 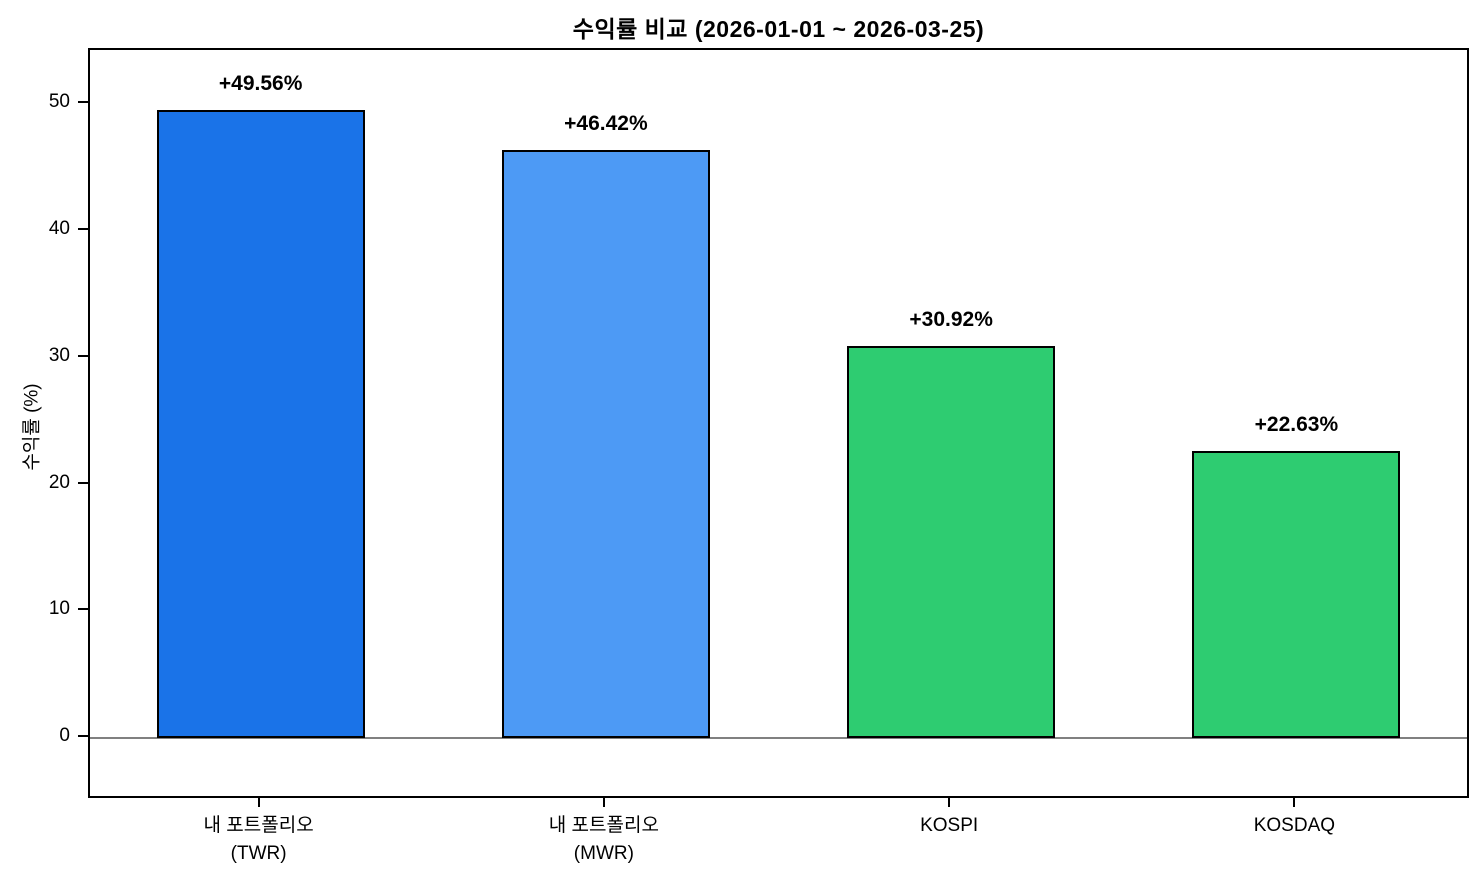 What do you see at coordinates (260, 84) in the screenshot?
I see `bar-value-label-0: +49.56%` at bounding box center [260, 84].